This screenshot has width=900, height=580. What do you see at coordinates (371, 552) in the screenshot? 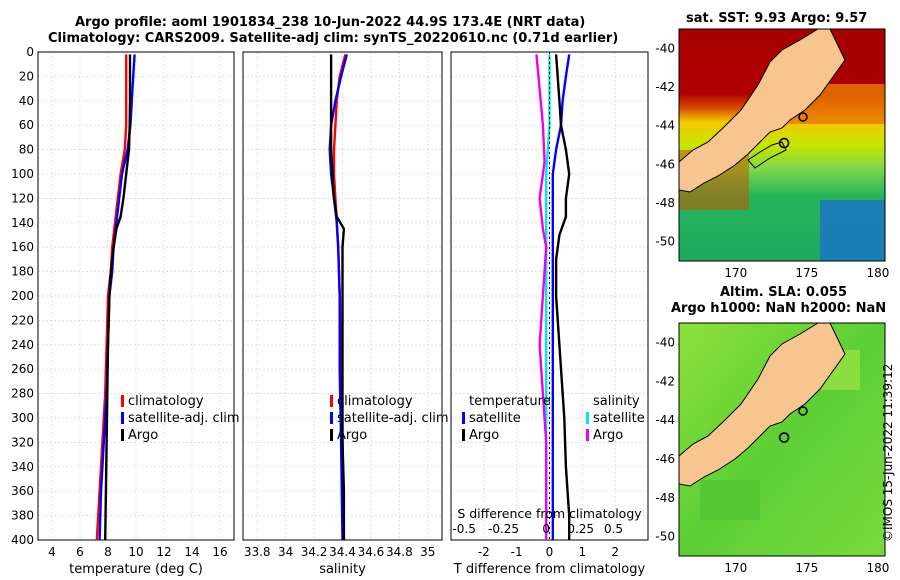
I see `x-tick-label: 34.6` at bounding box center [371, 552].